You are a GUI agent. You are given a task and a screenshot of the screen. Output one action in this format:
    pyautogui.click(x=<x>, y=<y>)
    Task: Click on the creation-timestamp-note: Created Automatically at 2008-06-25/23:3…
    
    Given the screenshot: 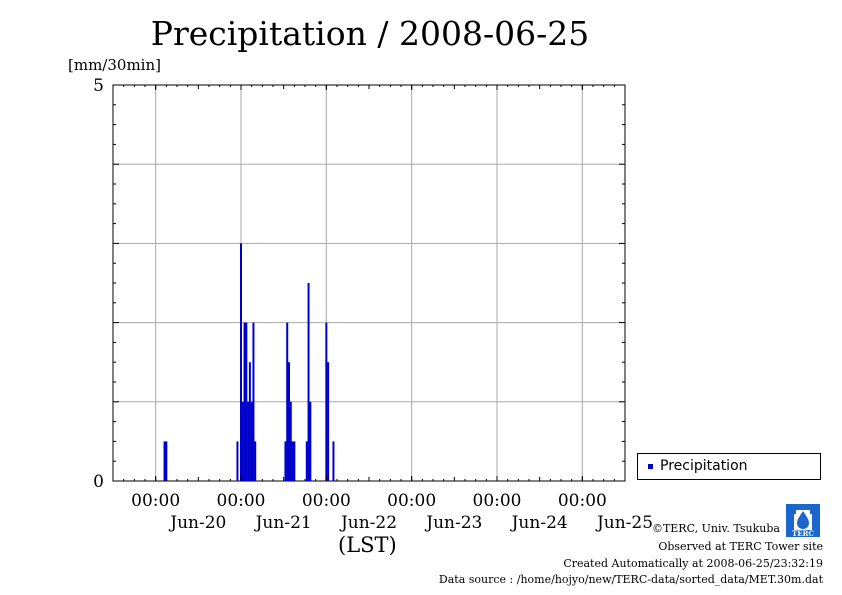 What is the action you would take?
    pyautogui.click(x=693, y=563)
    